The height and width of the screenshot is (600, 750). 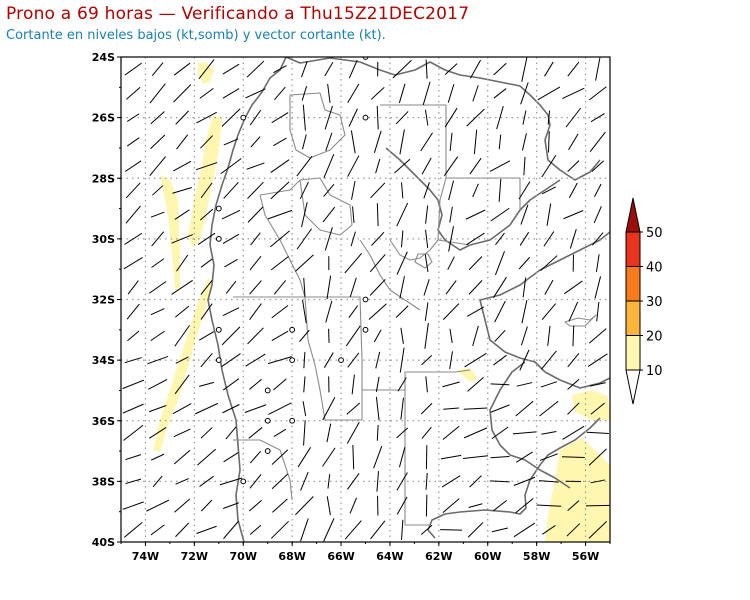 I want to click on x-tick-label: 68W, so click(x=291, y=556).